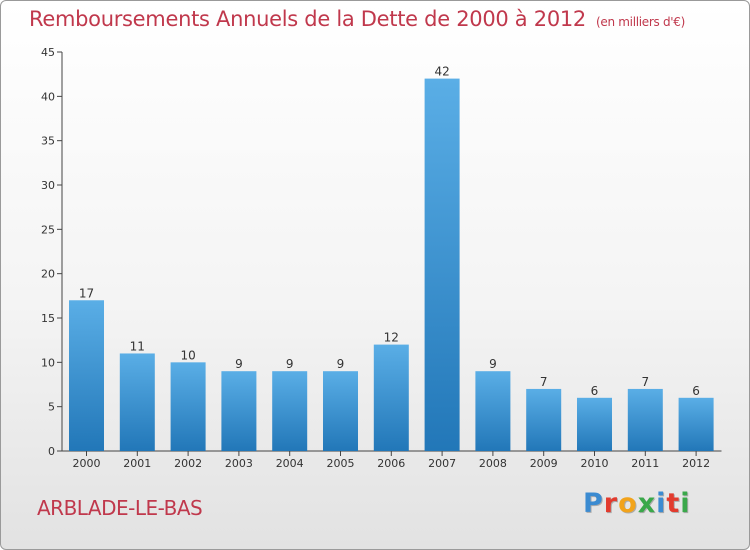  Describe the element at coordinates (641, 22) in the screenshot. I see `chart-unit: (en milliers d'€)` at that location.